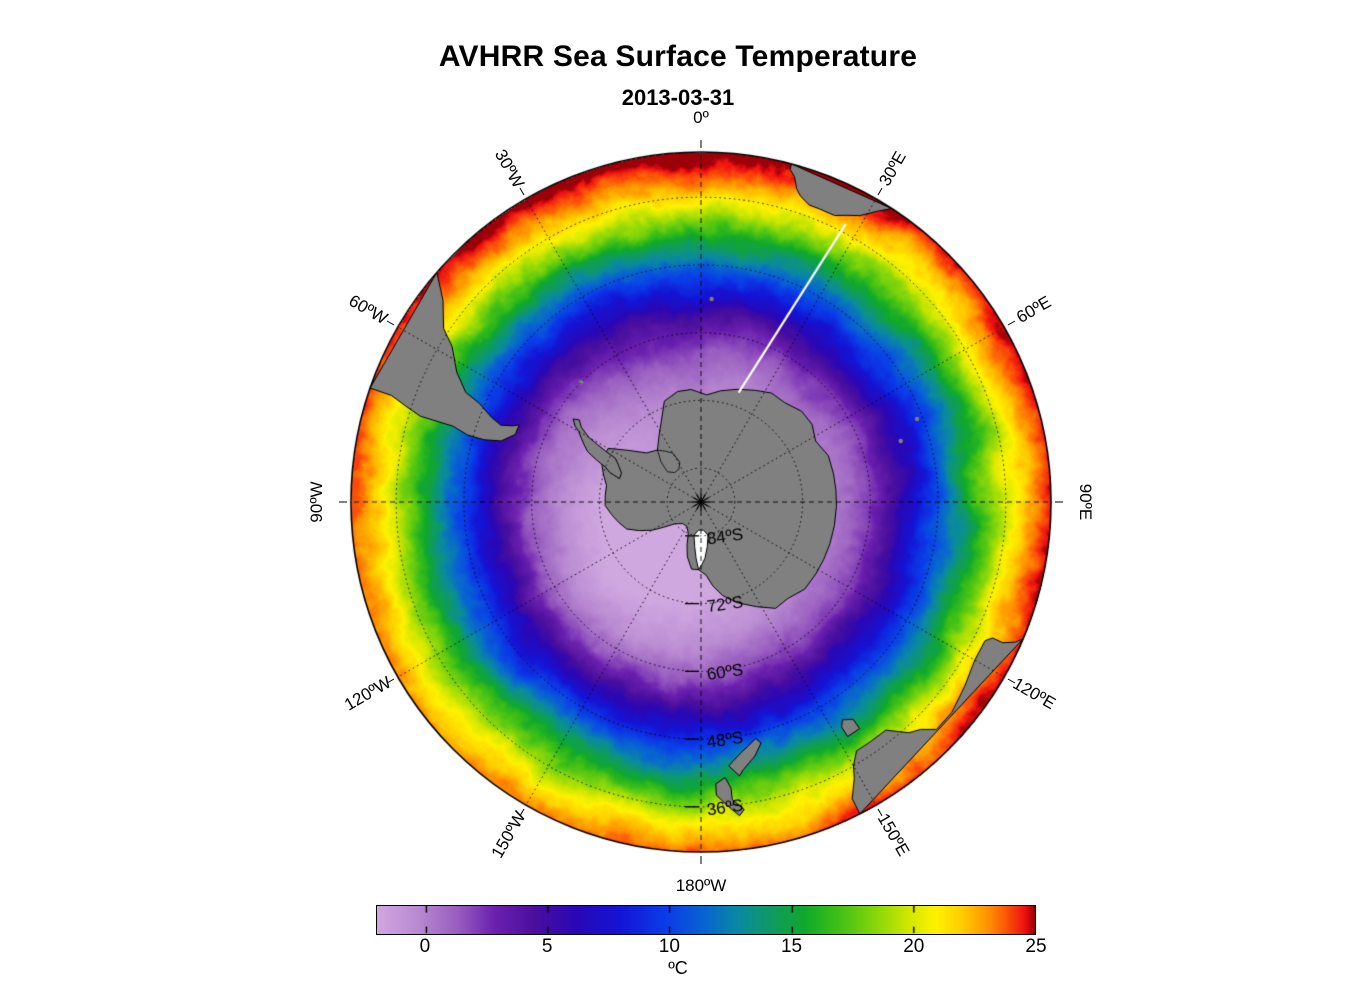 This screenshot has width=1356, height=1000. I want to click on longitude-label--90: 90ºW, so click(316, 502).